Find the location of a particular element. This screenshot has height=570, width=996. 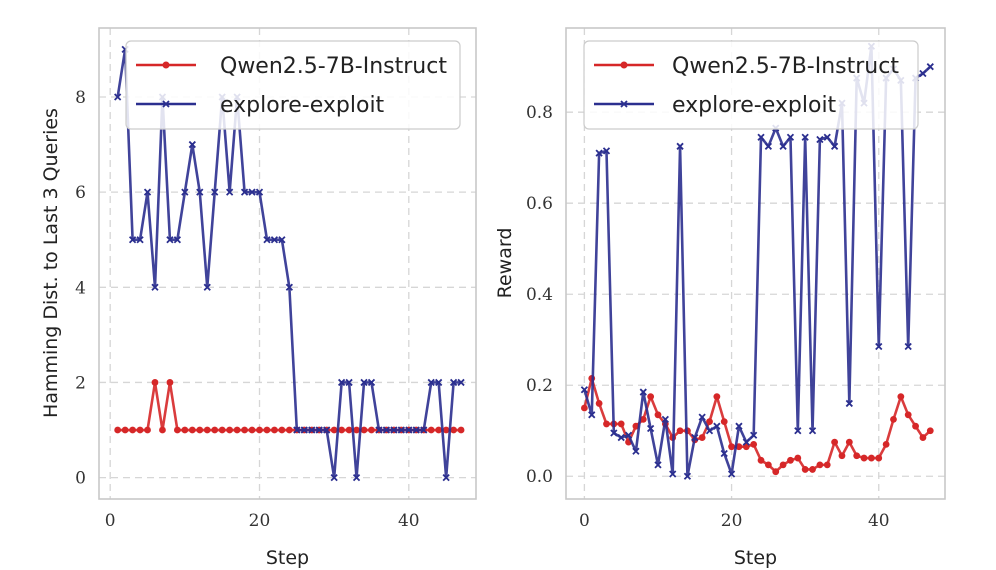

left-x-tick-label: 20 is located at coordinates (260, 521).